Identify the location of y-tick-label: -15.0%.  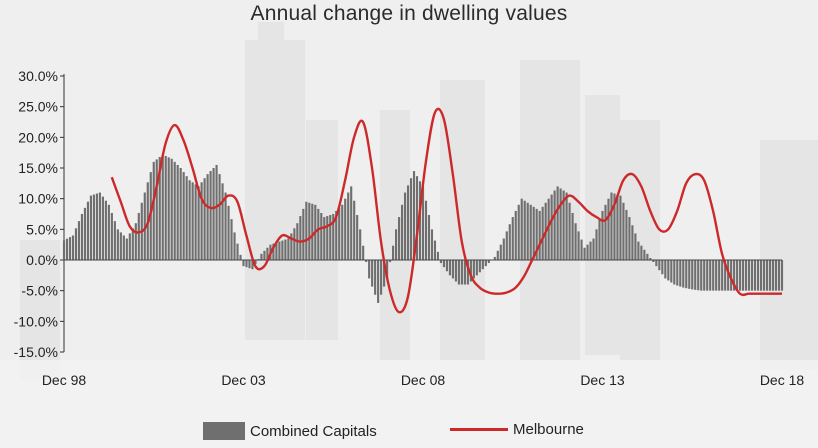
(36, 352).